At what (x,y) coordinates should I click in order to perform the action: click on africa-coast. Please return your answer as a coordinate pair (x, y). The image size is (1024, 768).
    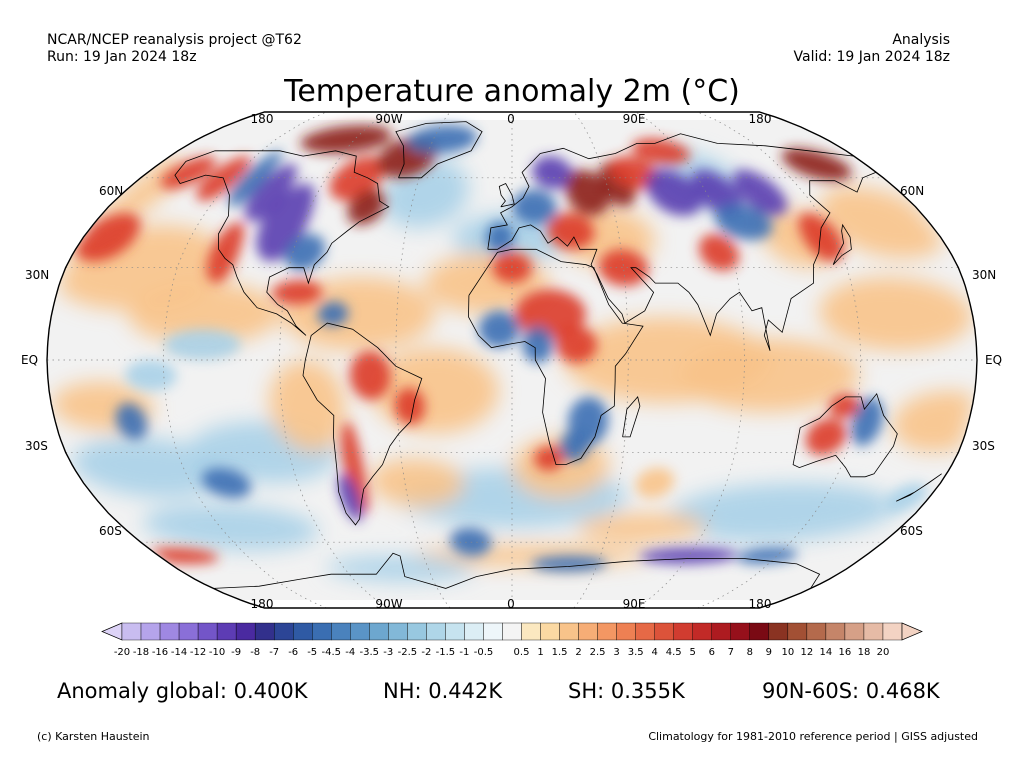
    Looking at the image, I should click on (556, 356).